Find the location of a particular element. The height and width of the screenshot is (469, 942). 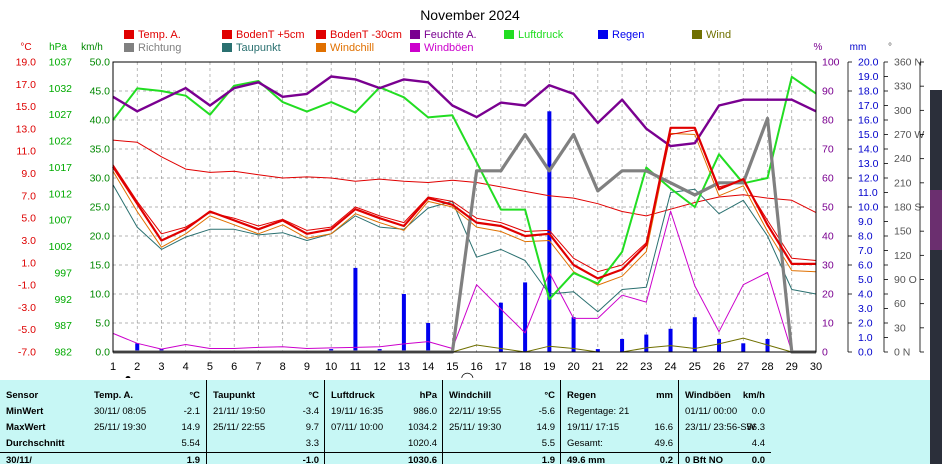

stats-cell-time: 01/11/ 00:00 is located at coordinates (711, 412).